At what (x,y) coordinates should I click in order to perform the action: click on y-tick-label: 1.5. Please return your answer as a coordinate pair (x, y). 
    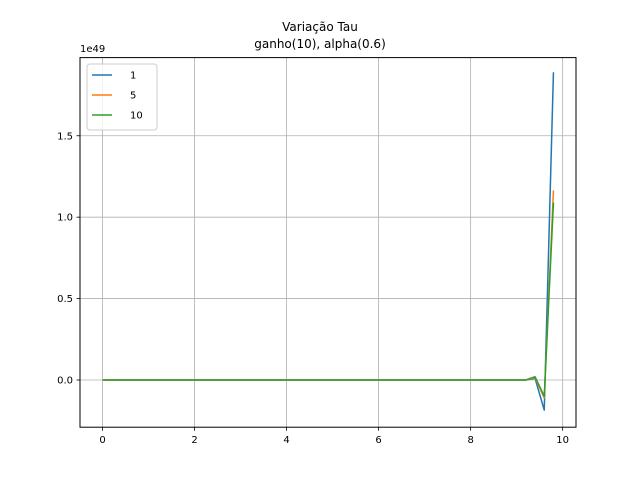
    Looking at the image, I should click on (65, 136).